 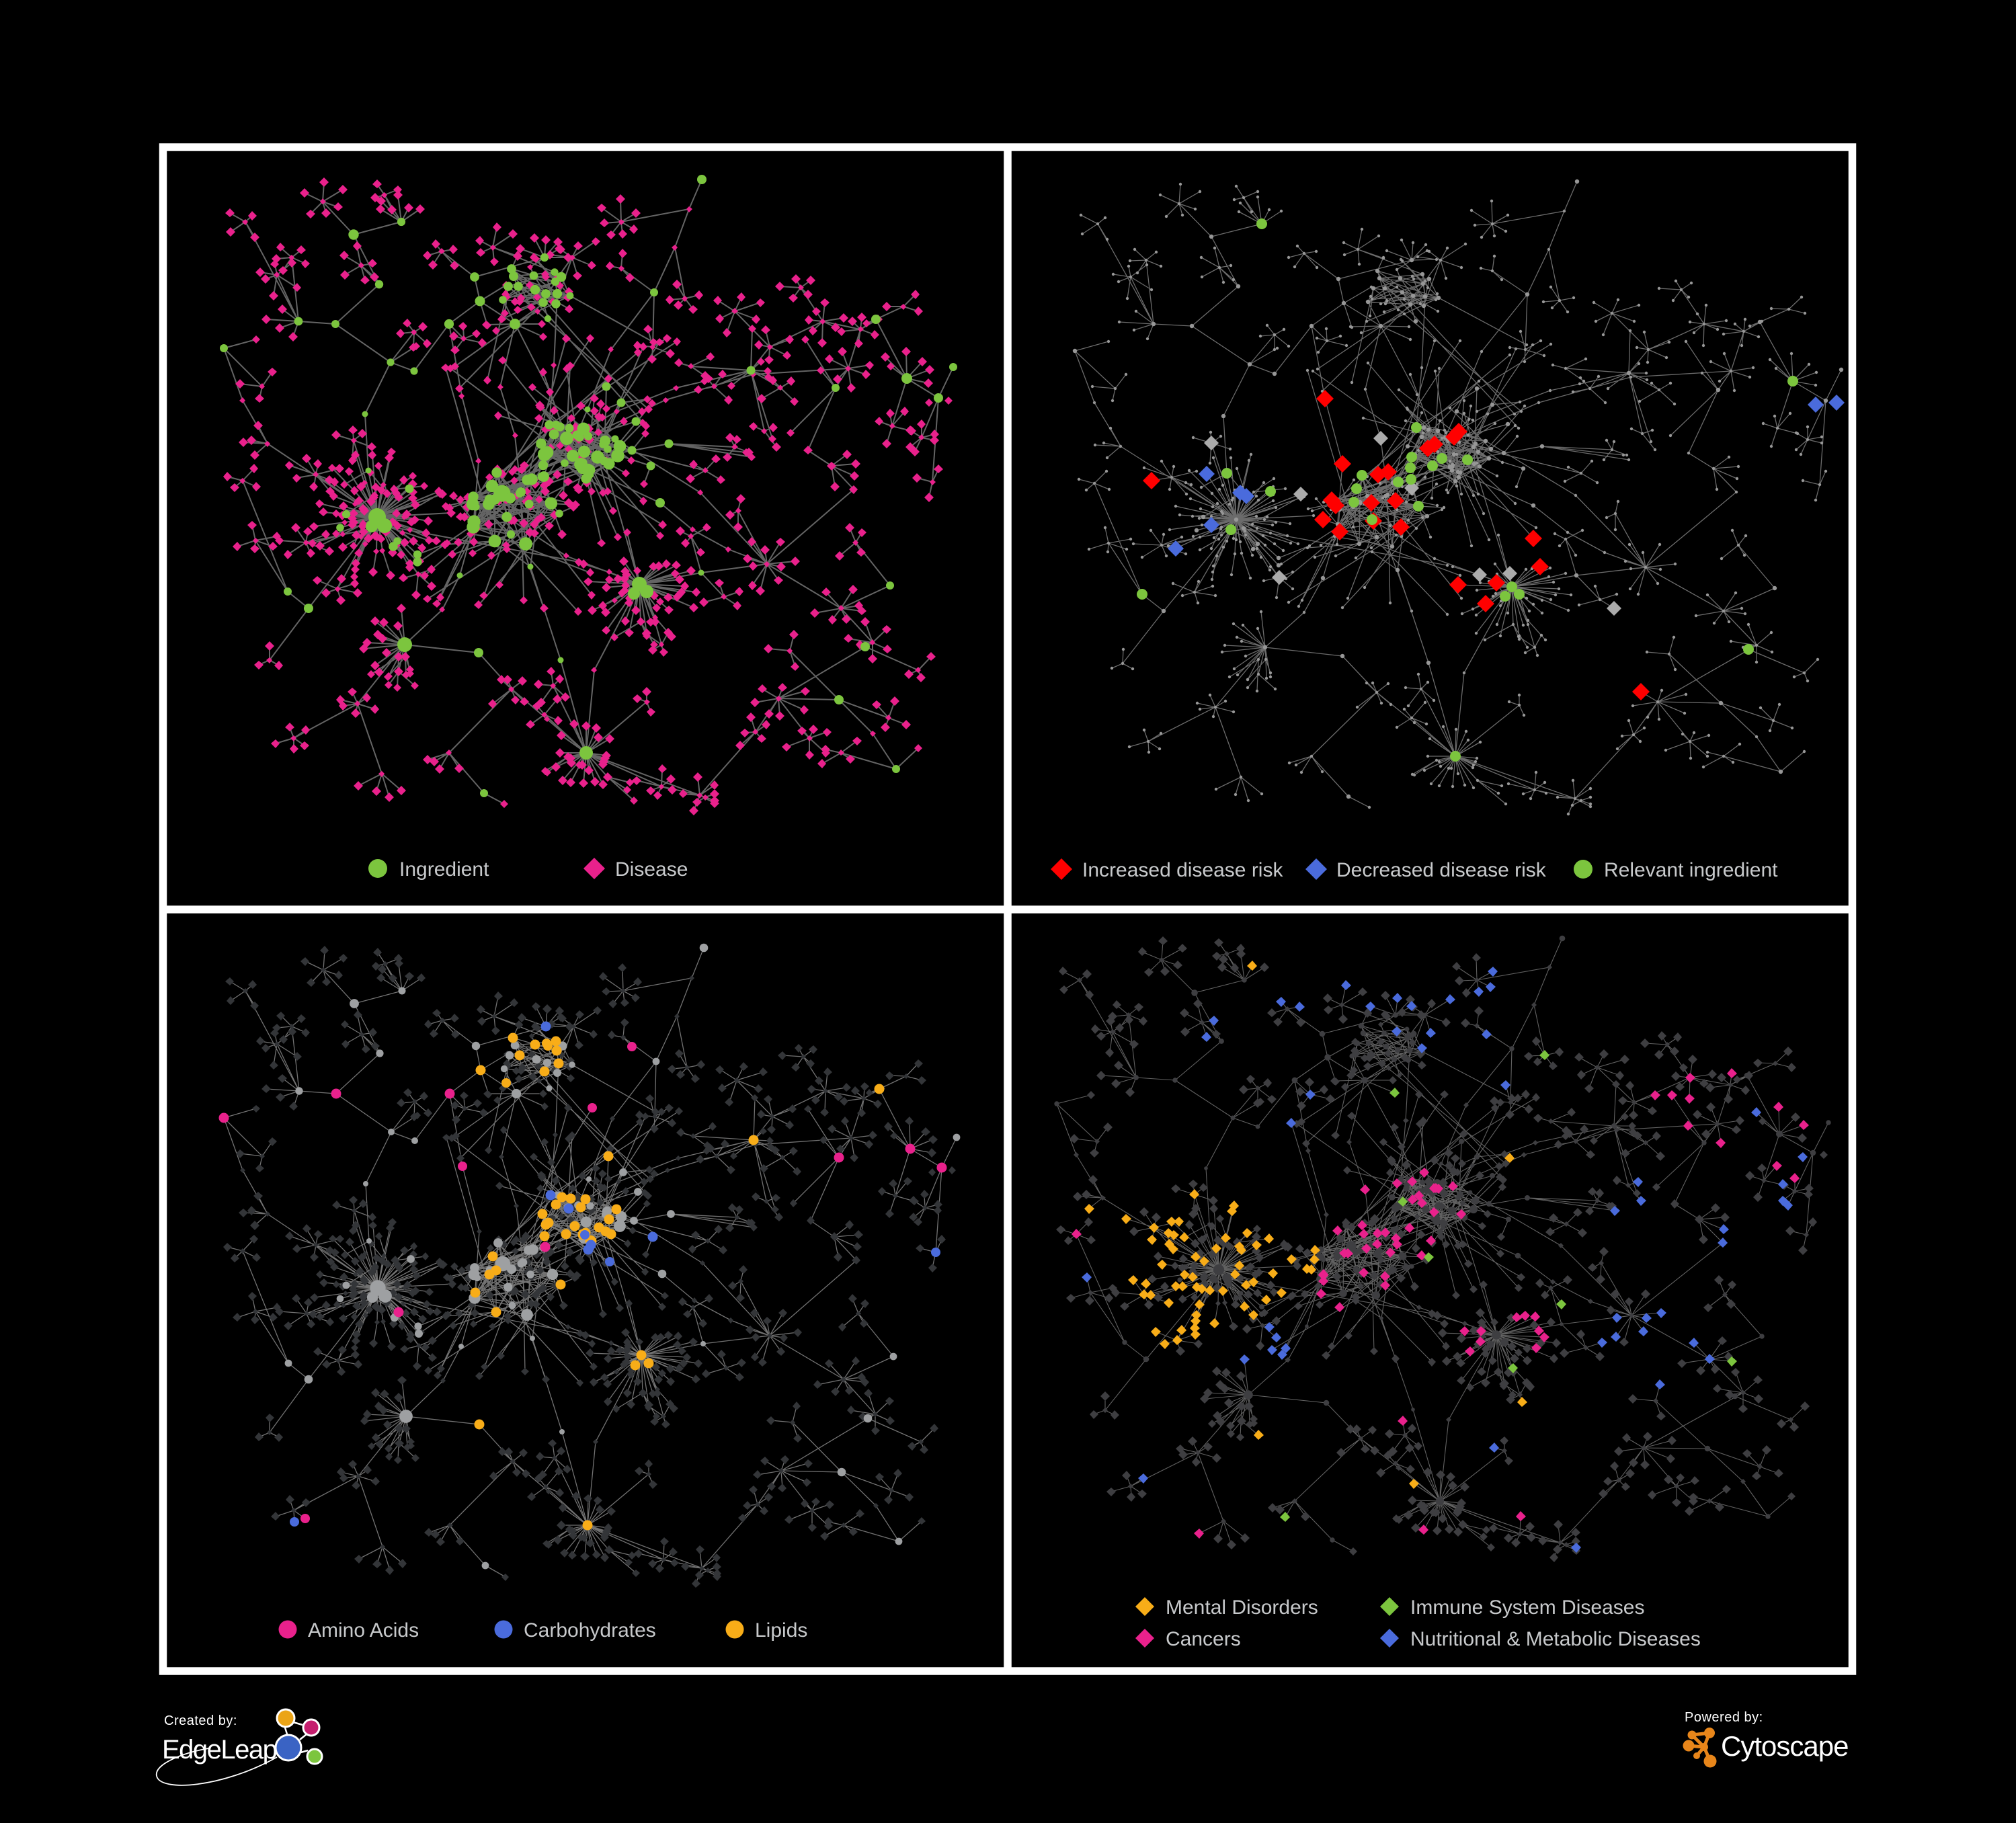 What do you see at coordinates (1182, 870) in the screenshot?
I see `svg-text: Increased disease risk` at bounding box center [1182, 870].